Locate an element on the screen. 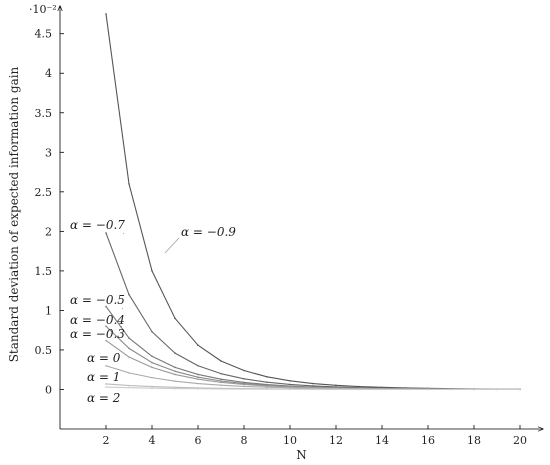  annotation-label: α = −0.7 is located at coordinates (97, 225).